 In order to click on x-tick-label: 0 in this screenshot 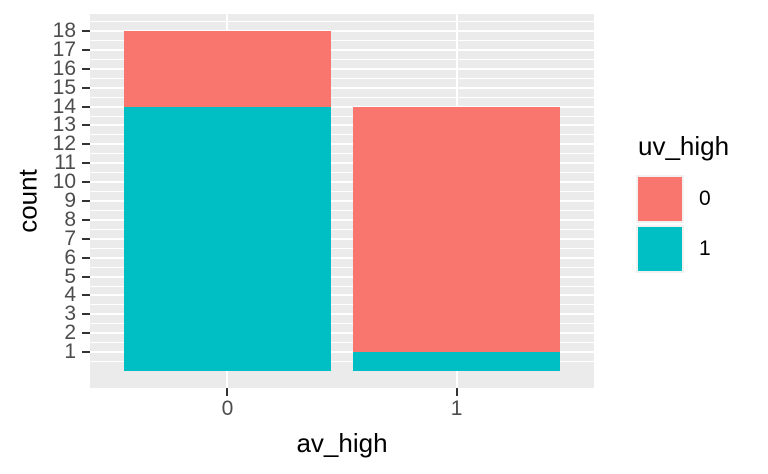, I will do `click(227, 408)`.